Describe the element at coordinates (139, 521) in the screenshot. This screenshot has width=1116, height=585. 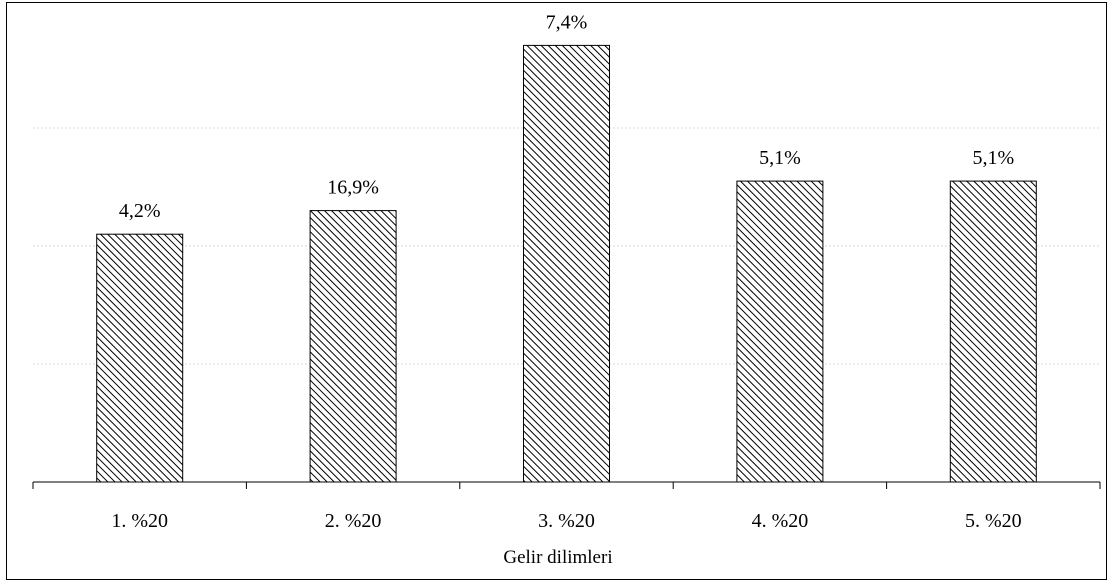
I see `x-tick-label-1: 1. %20` at that location.